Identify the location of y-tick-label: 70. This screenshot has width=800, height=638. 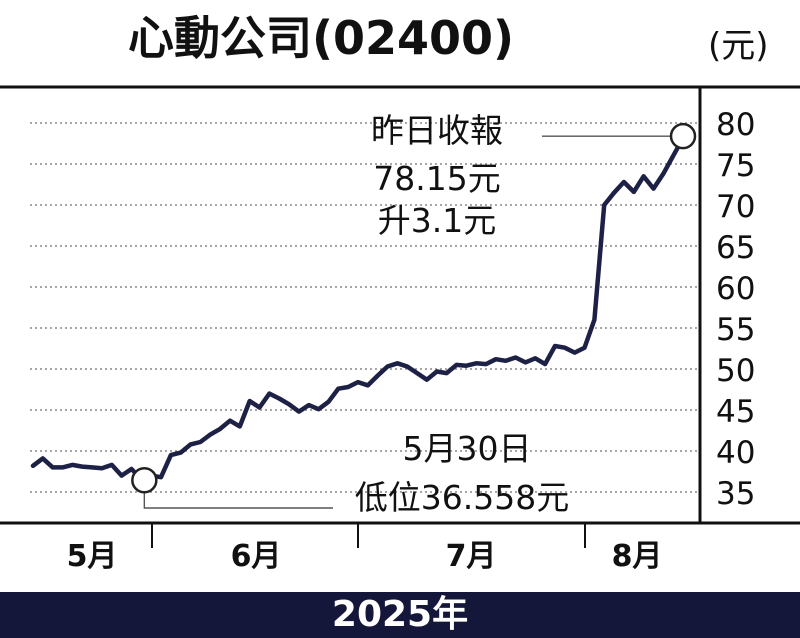
(735, 207).